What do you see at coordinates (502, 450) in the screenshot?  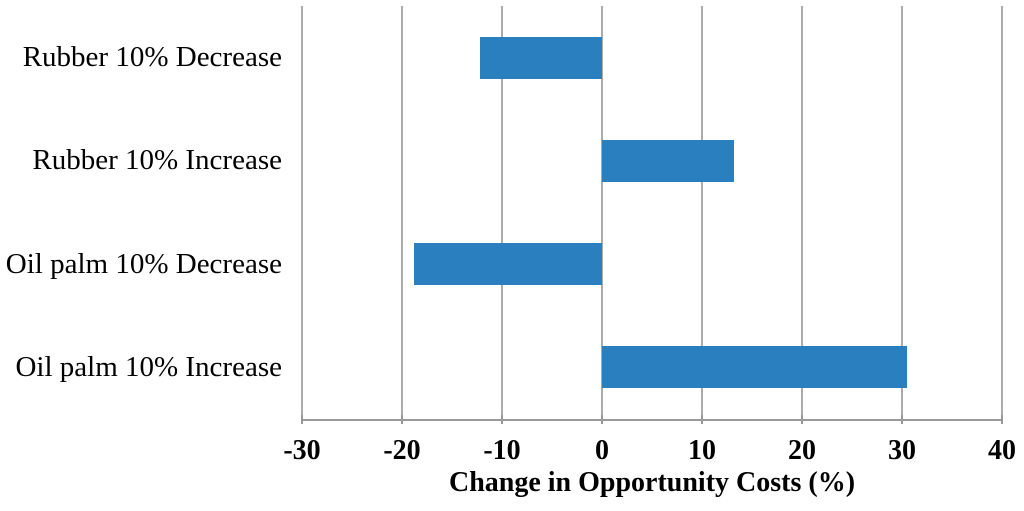 I see `x-tick-label: -10` at bounding box center [502, 450].